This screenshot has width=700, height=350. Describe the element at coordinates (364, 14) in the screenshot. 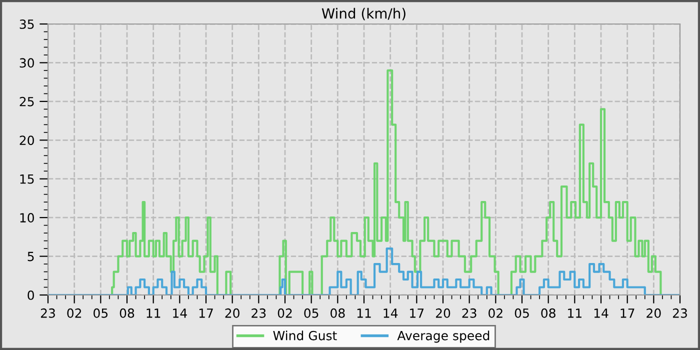

I see `chart-title: Wind (km/h)` at that location.